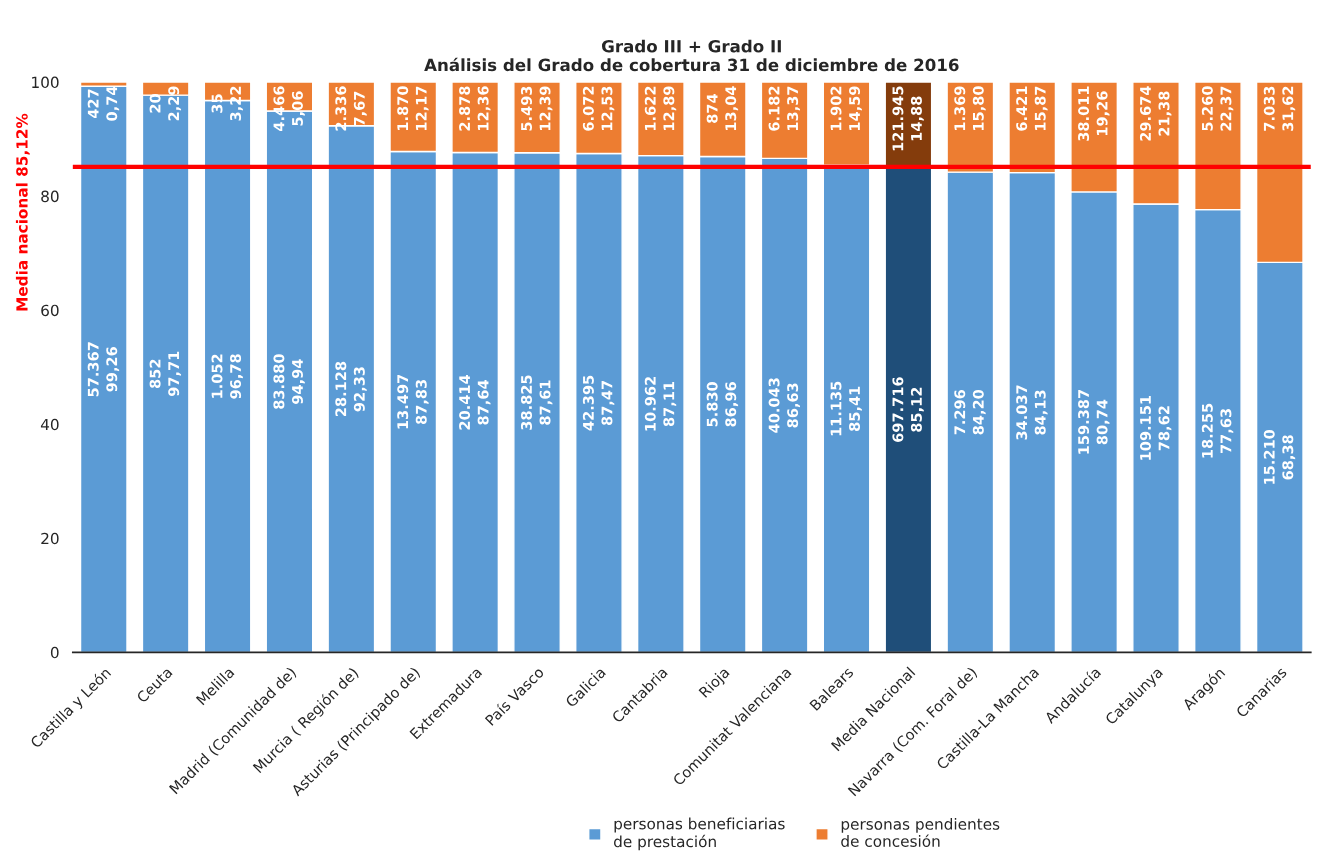 This screenshot has height=864, width=1324. What do you see at coordinates (598, 108) in the screenshot?
I see `data-label: 6.072 12,53` at bounding box center [598, 108].